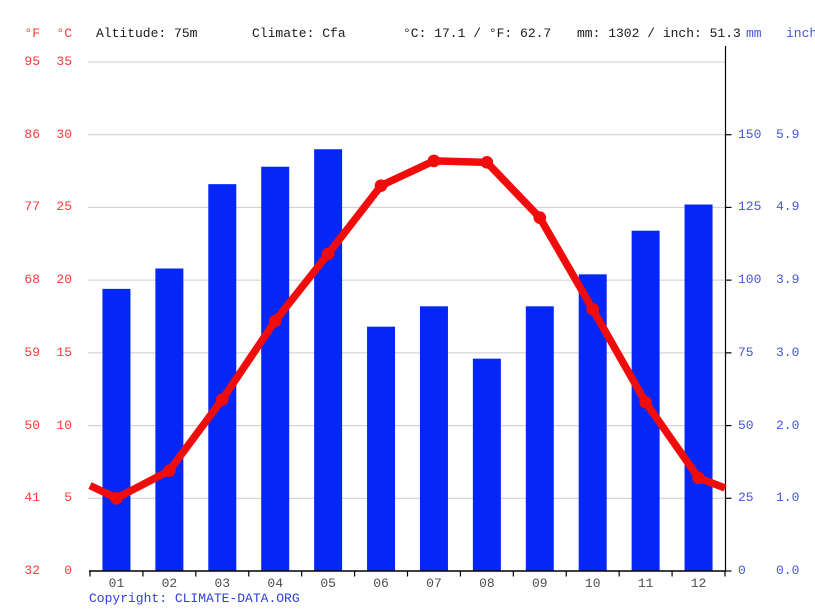  Describe the element at coordinates (64, 425) in the screenshot. I see `celsius-tick-label: 10` at that location.